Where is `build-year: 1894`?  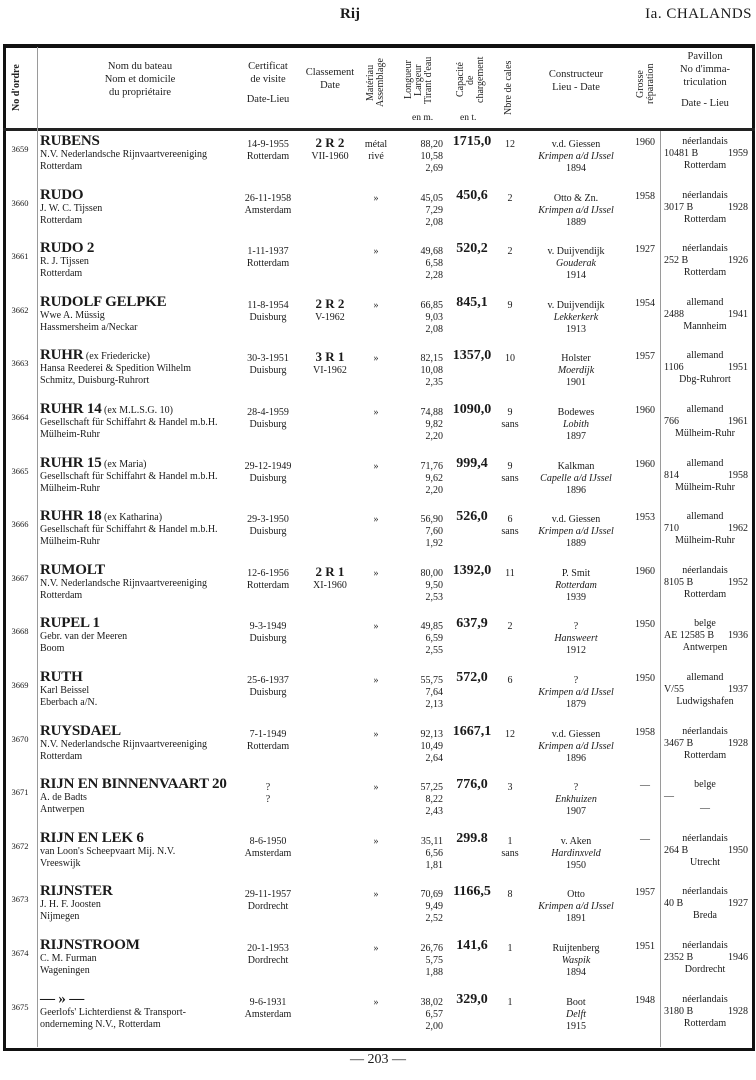 build-year: 1894 is located at coordinates (576, 168).